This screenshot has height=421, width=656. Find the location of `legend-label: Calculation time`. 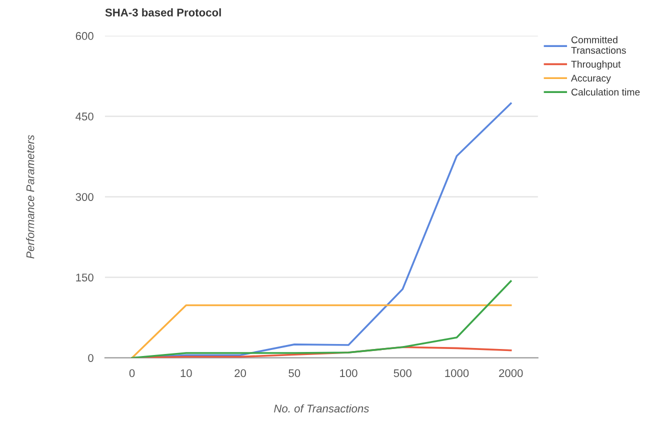

legend-label: Calculation time is located at coordinates (605, 92).